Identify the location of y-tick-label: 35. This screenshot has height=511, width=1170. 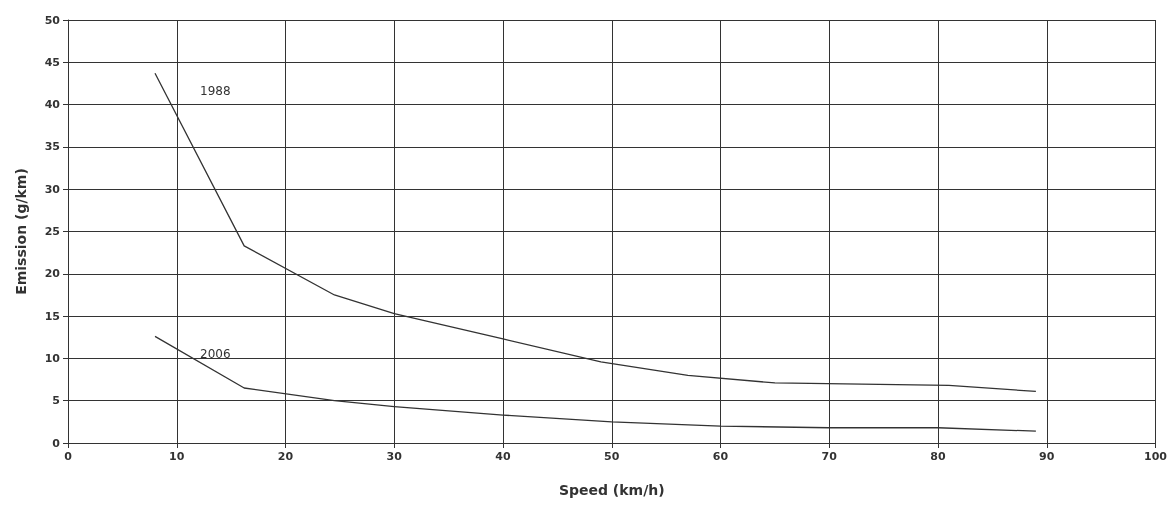
(52, 147).